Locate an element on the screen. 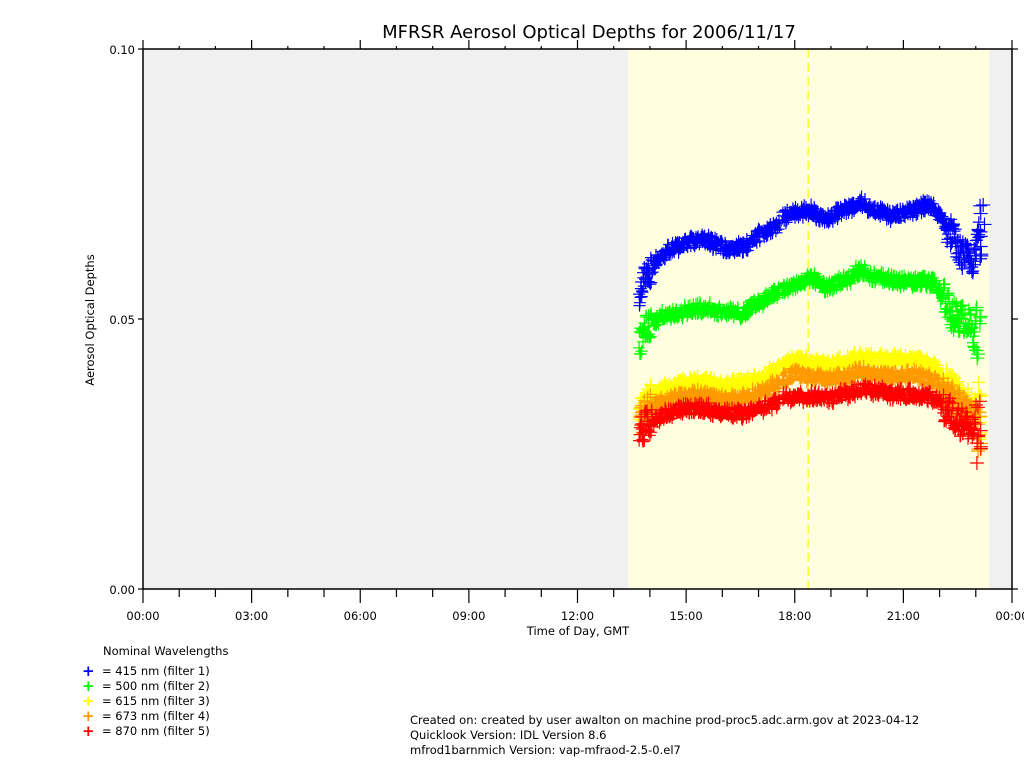 This screenshot has height=768, width=1024. legend-label: = 615 nm (filter 3) is located at coordinates (156, 701).